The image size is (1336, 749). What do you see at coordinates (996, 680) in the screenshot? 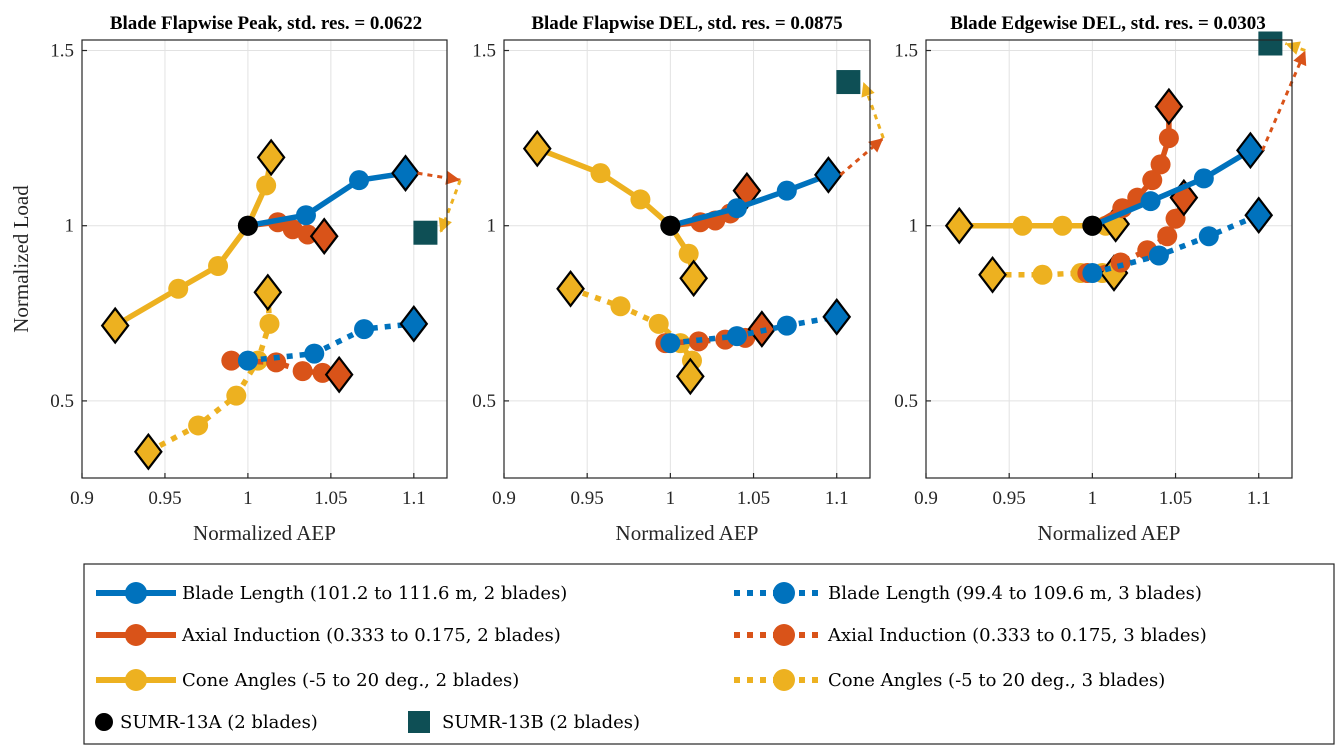
I see `legend-label-cone3: Cone Angles (-5 to 20 deg., 3 blades)` at bounding box center [996, 680].